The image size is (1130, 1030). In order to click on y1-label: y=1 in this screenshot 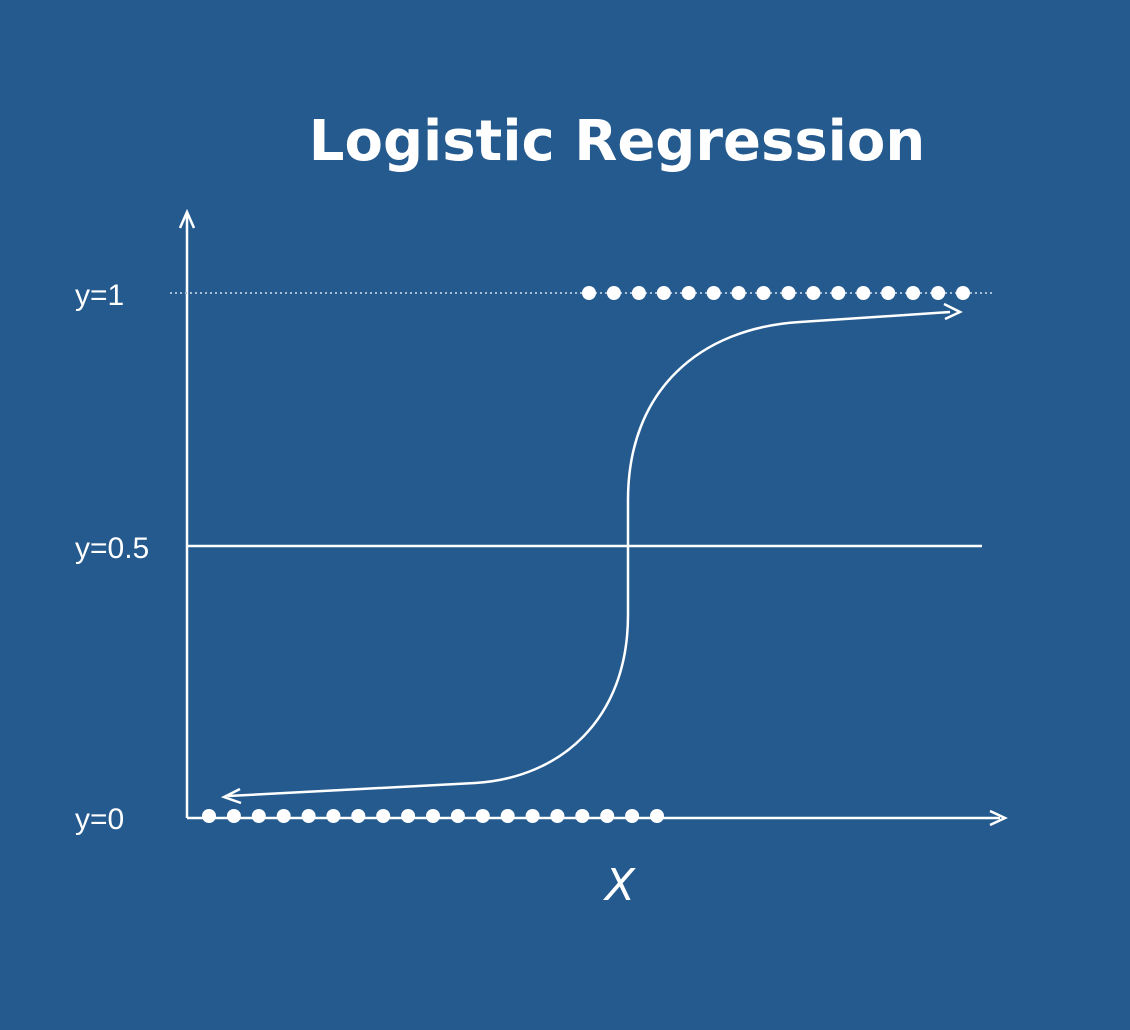, I will do `click(99, 295)`.